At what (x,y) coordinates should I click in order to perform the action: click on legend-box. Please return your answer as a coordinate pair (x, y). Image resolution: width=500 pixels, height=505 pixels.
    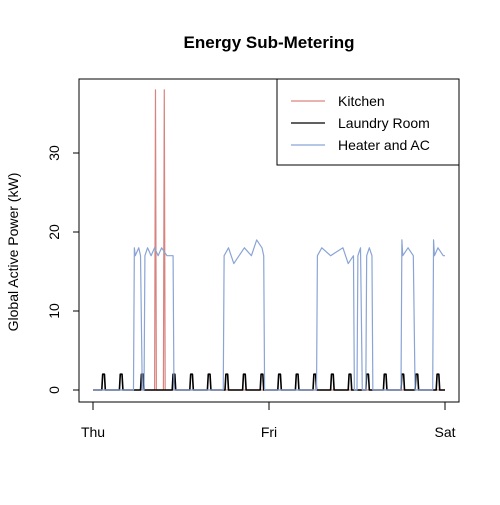
    Looking at the image, I should click on (368, 122).